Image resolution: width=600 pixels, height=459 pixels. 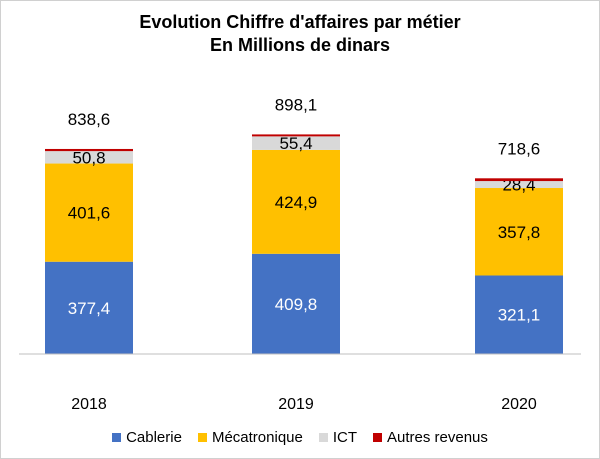 What do you see at coordinates (378, 437) in the screenshot?
I see `legend-swatch-autres-revenus` at bounding box center [378, 437].